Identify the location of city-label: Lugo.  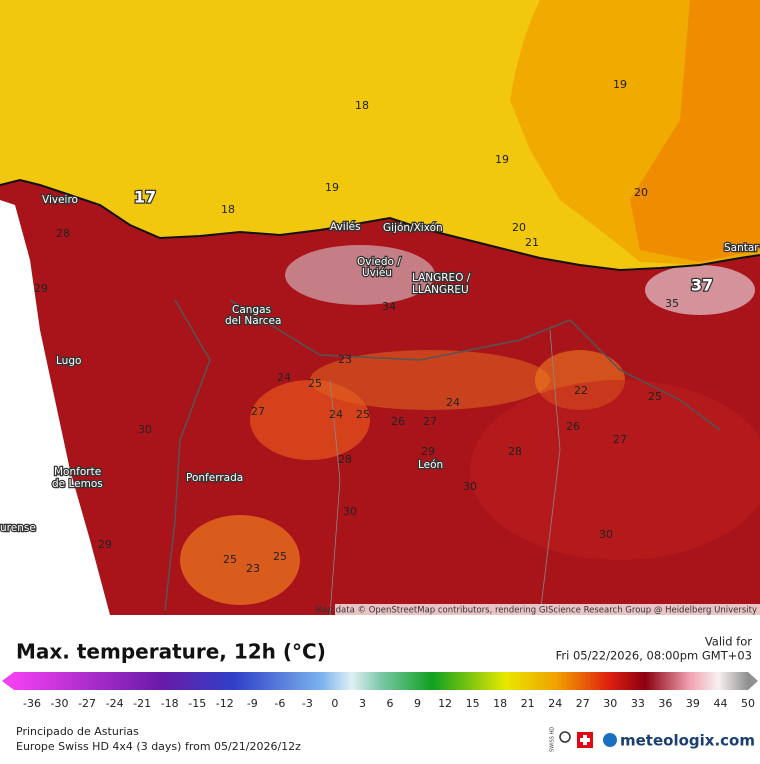
(68, 361).